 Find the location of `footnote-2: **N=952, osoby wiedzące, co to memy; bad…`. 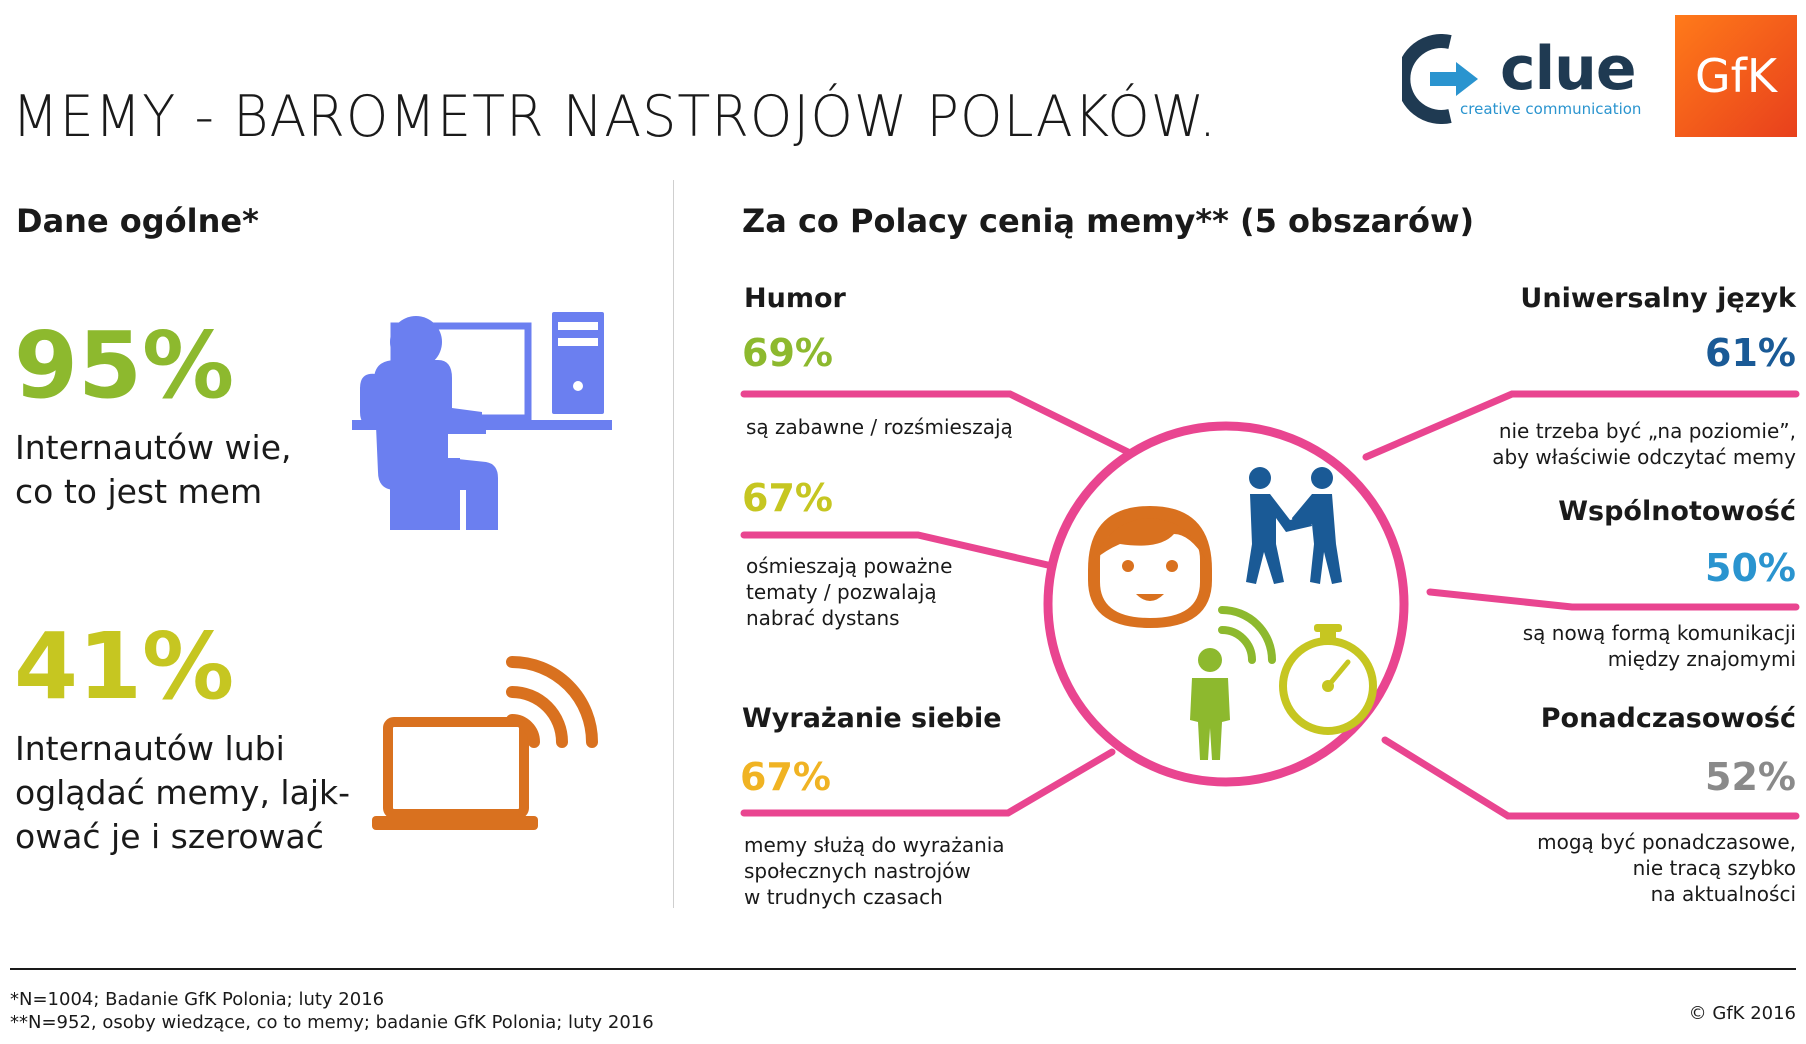

footnote-2: **N=952, osoby wiedzące, co to memy; bad… is located at coordinates (332, 1022).